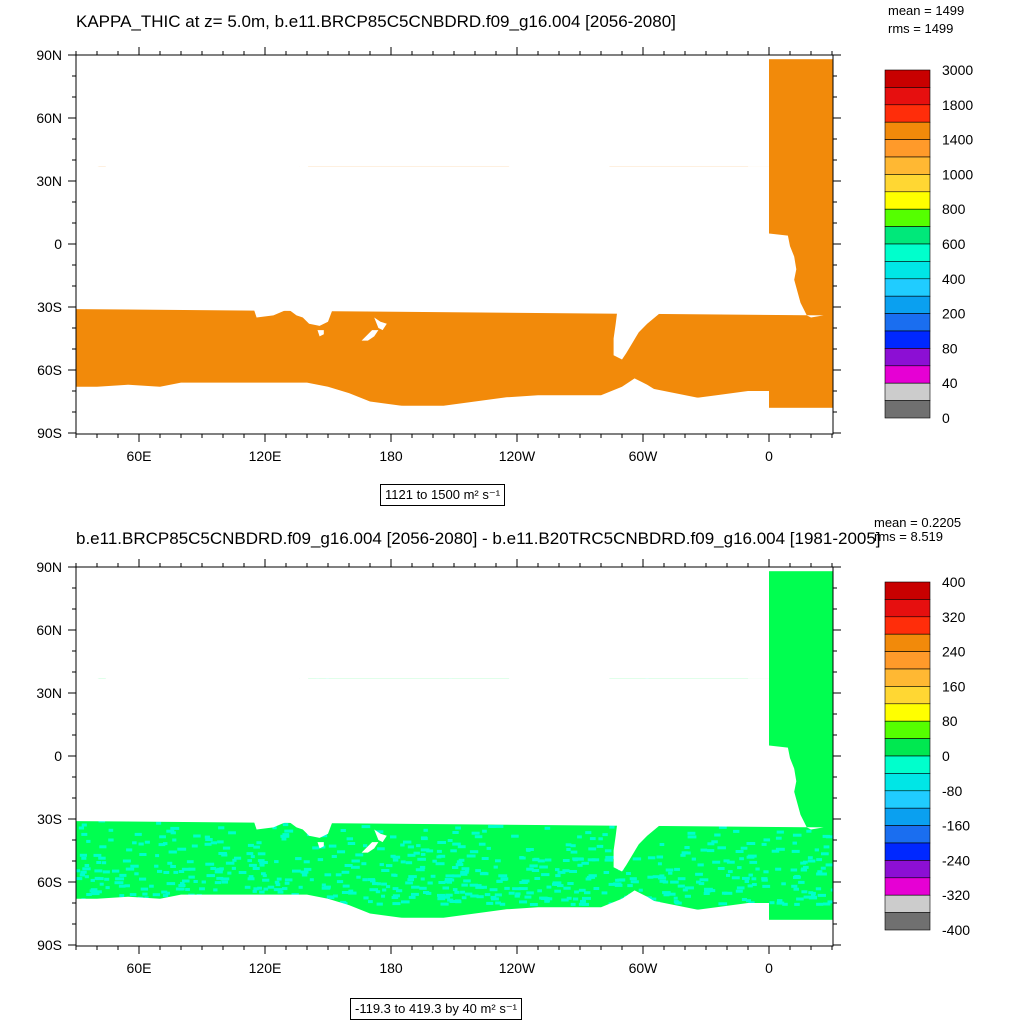  Describe the element at coordinates (49, 307) in the screenshot. I see `lat-tick-label: 30S` at that location.